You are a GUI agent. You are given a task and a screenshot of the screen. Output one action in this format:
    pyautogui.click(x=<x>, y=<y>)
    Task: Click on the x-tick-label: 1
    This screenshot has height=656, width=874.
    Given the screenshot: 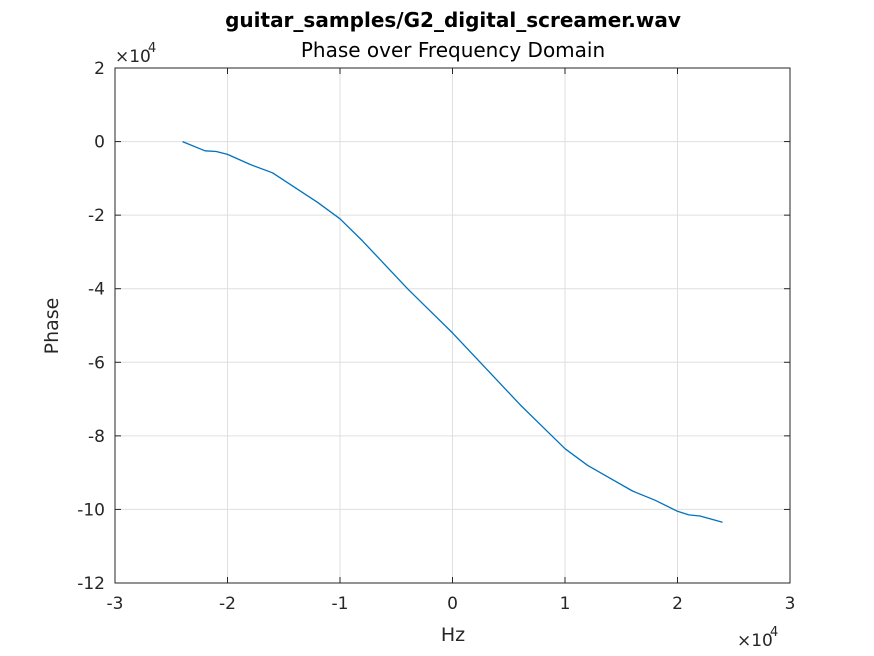 What is the action you would take?
    pyautogui.click(x=565, y=604)
    